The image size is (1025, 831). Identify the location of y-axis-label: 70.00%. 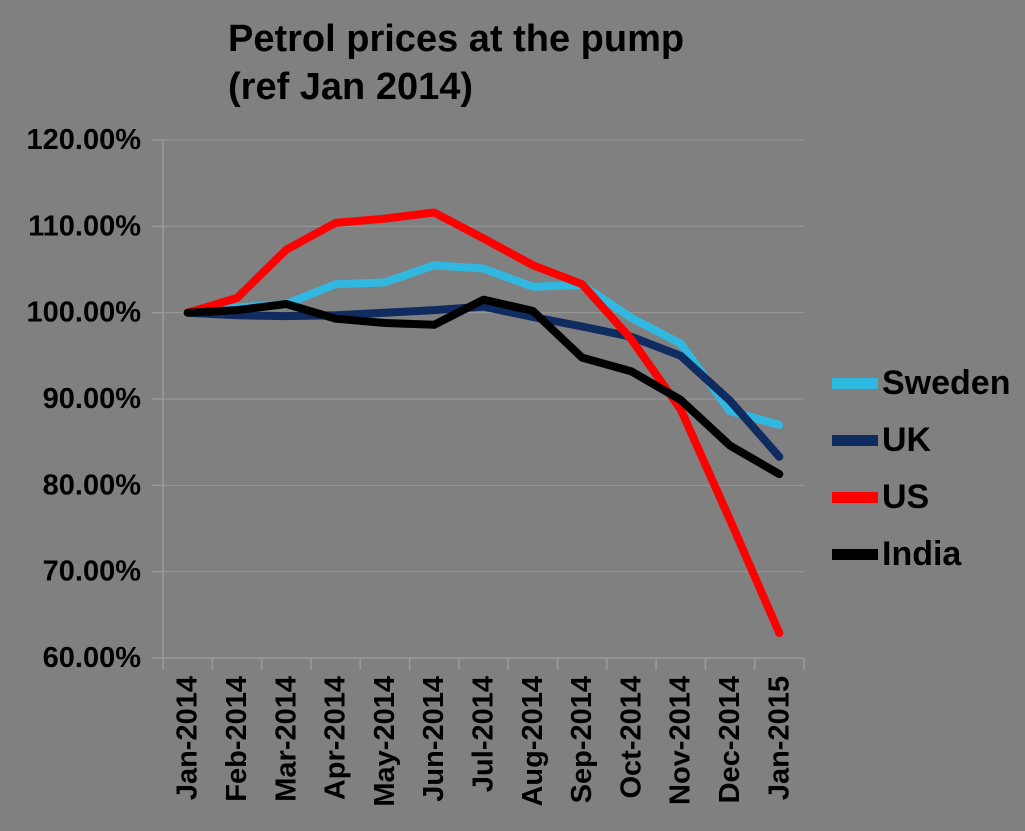
(92, 572).